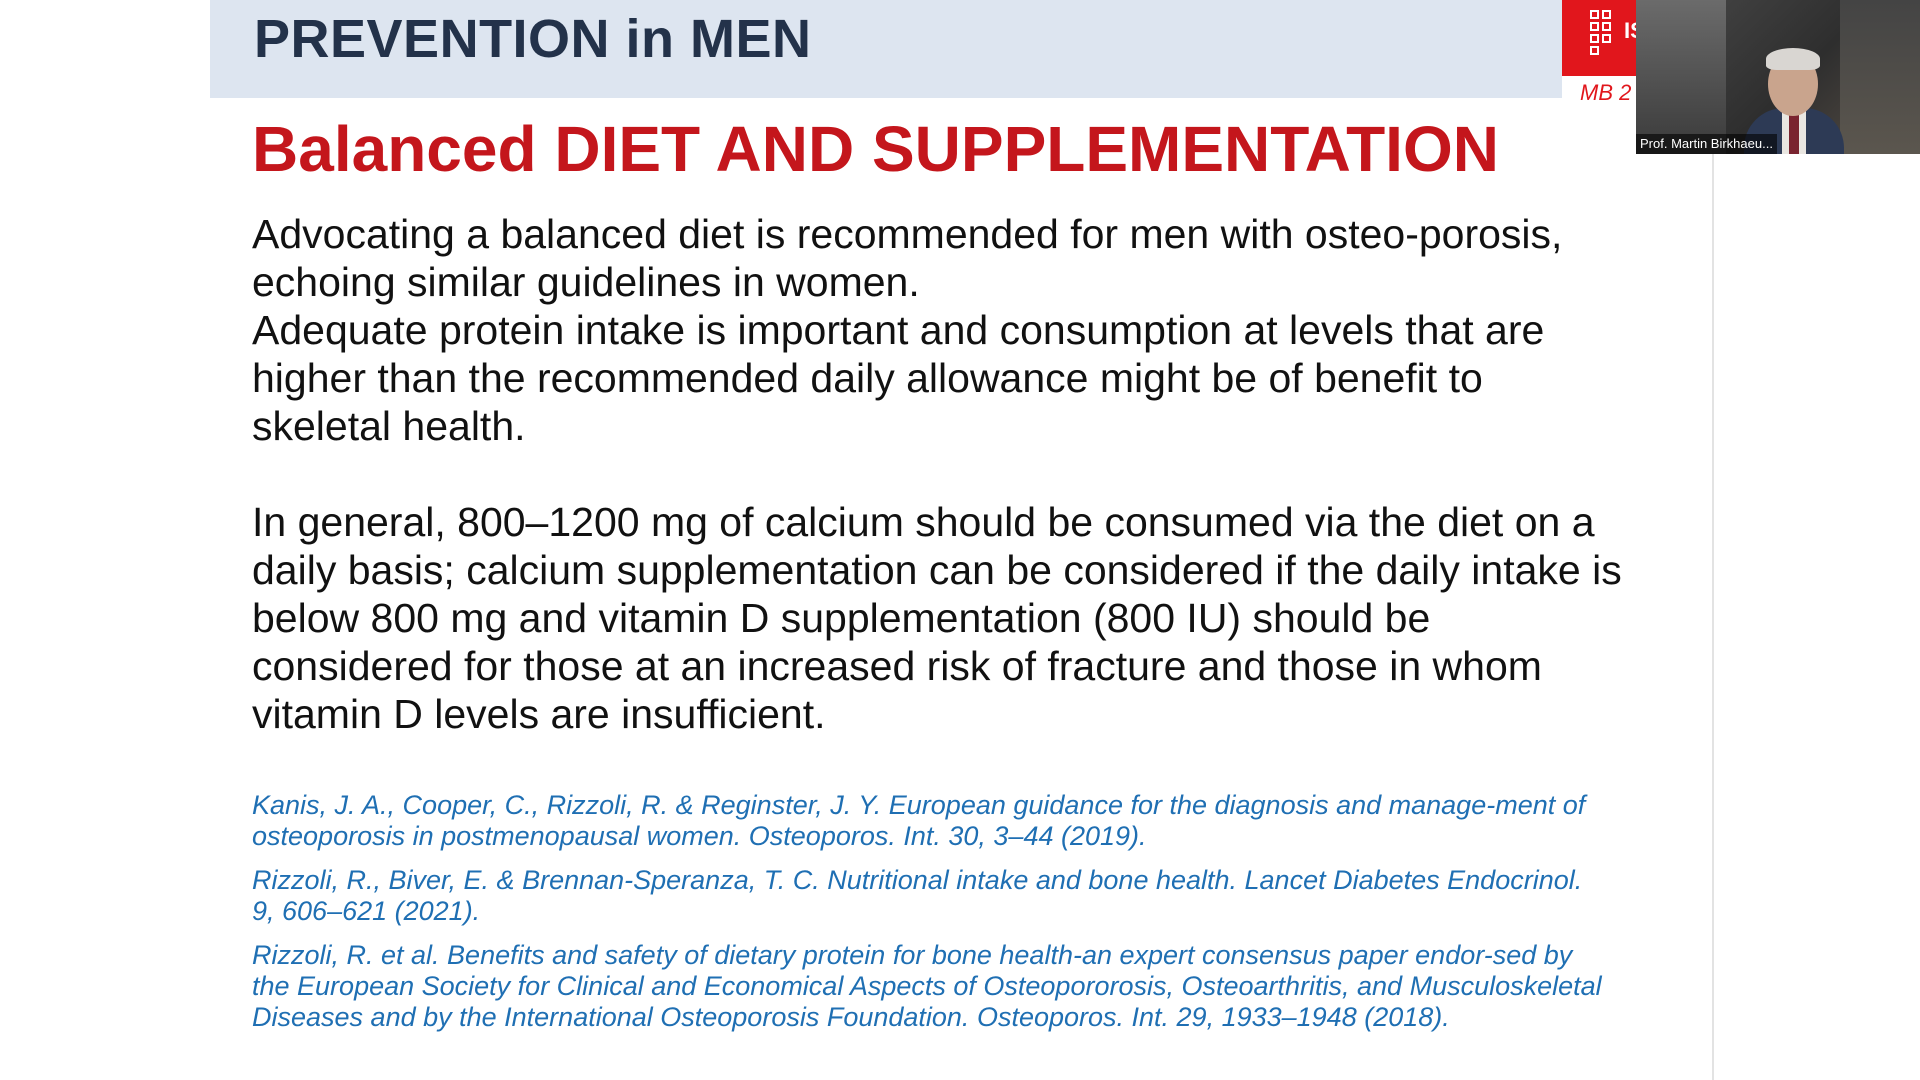  I want to click on logo-grid-icon, so click(1607, 34).